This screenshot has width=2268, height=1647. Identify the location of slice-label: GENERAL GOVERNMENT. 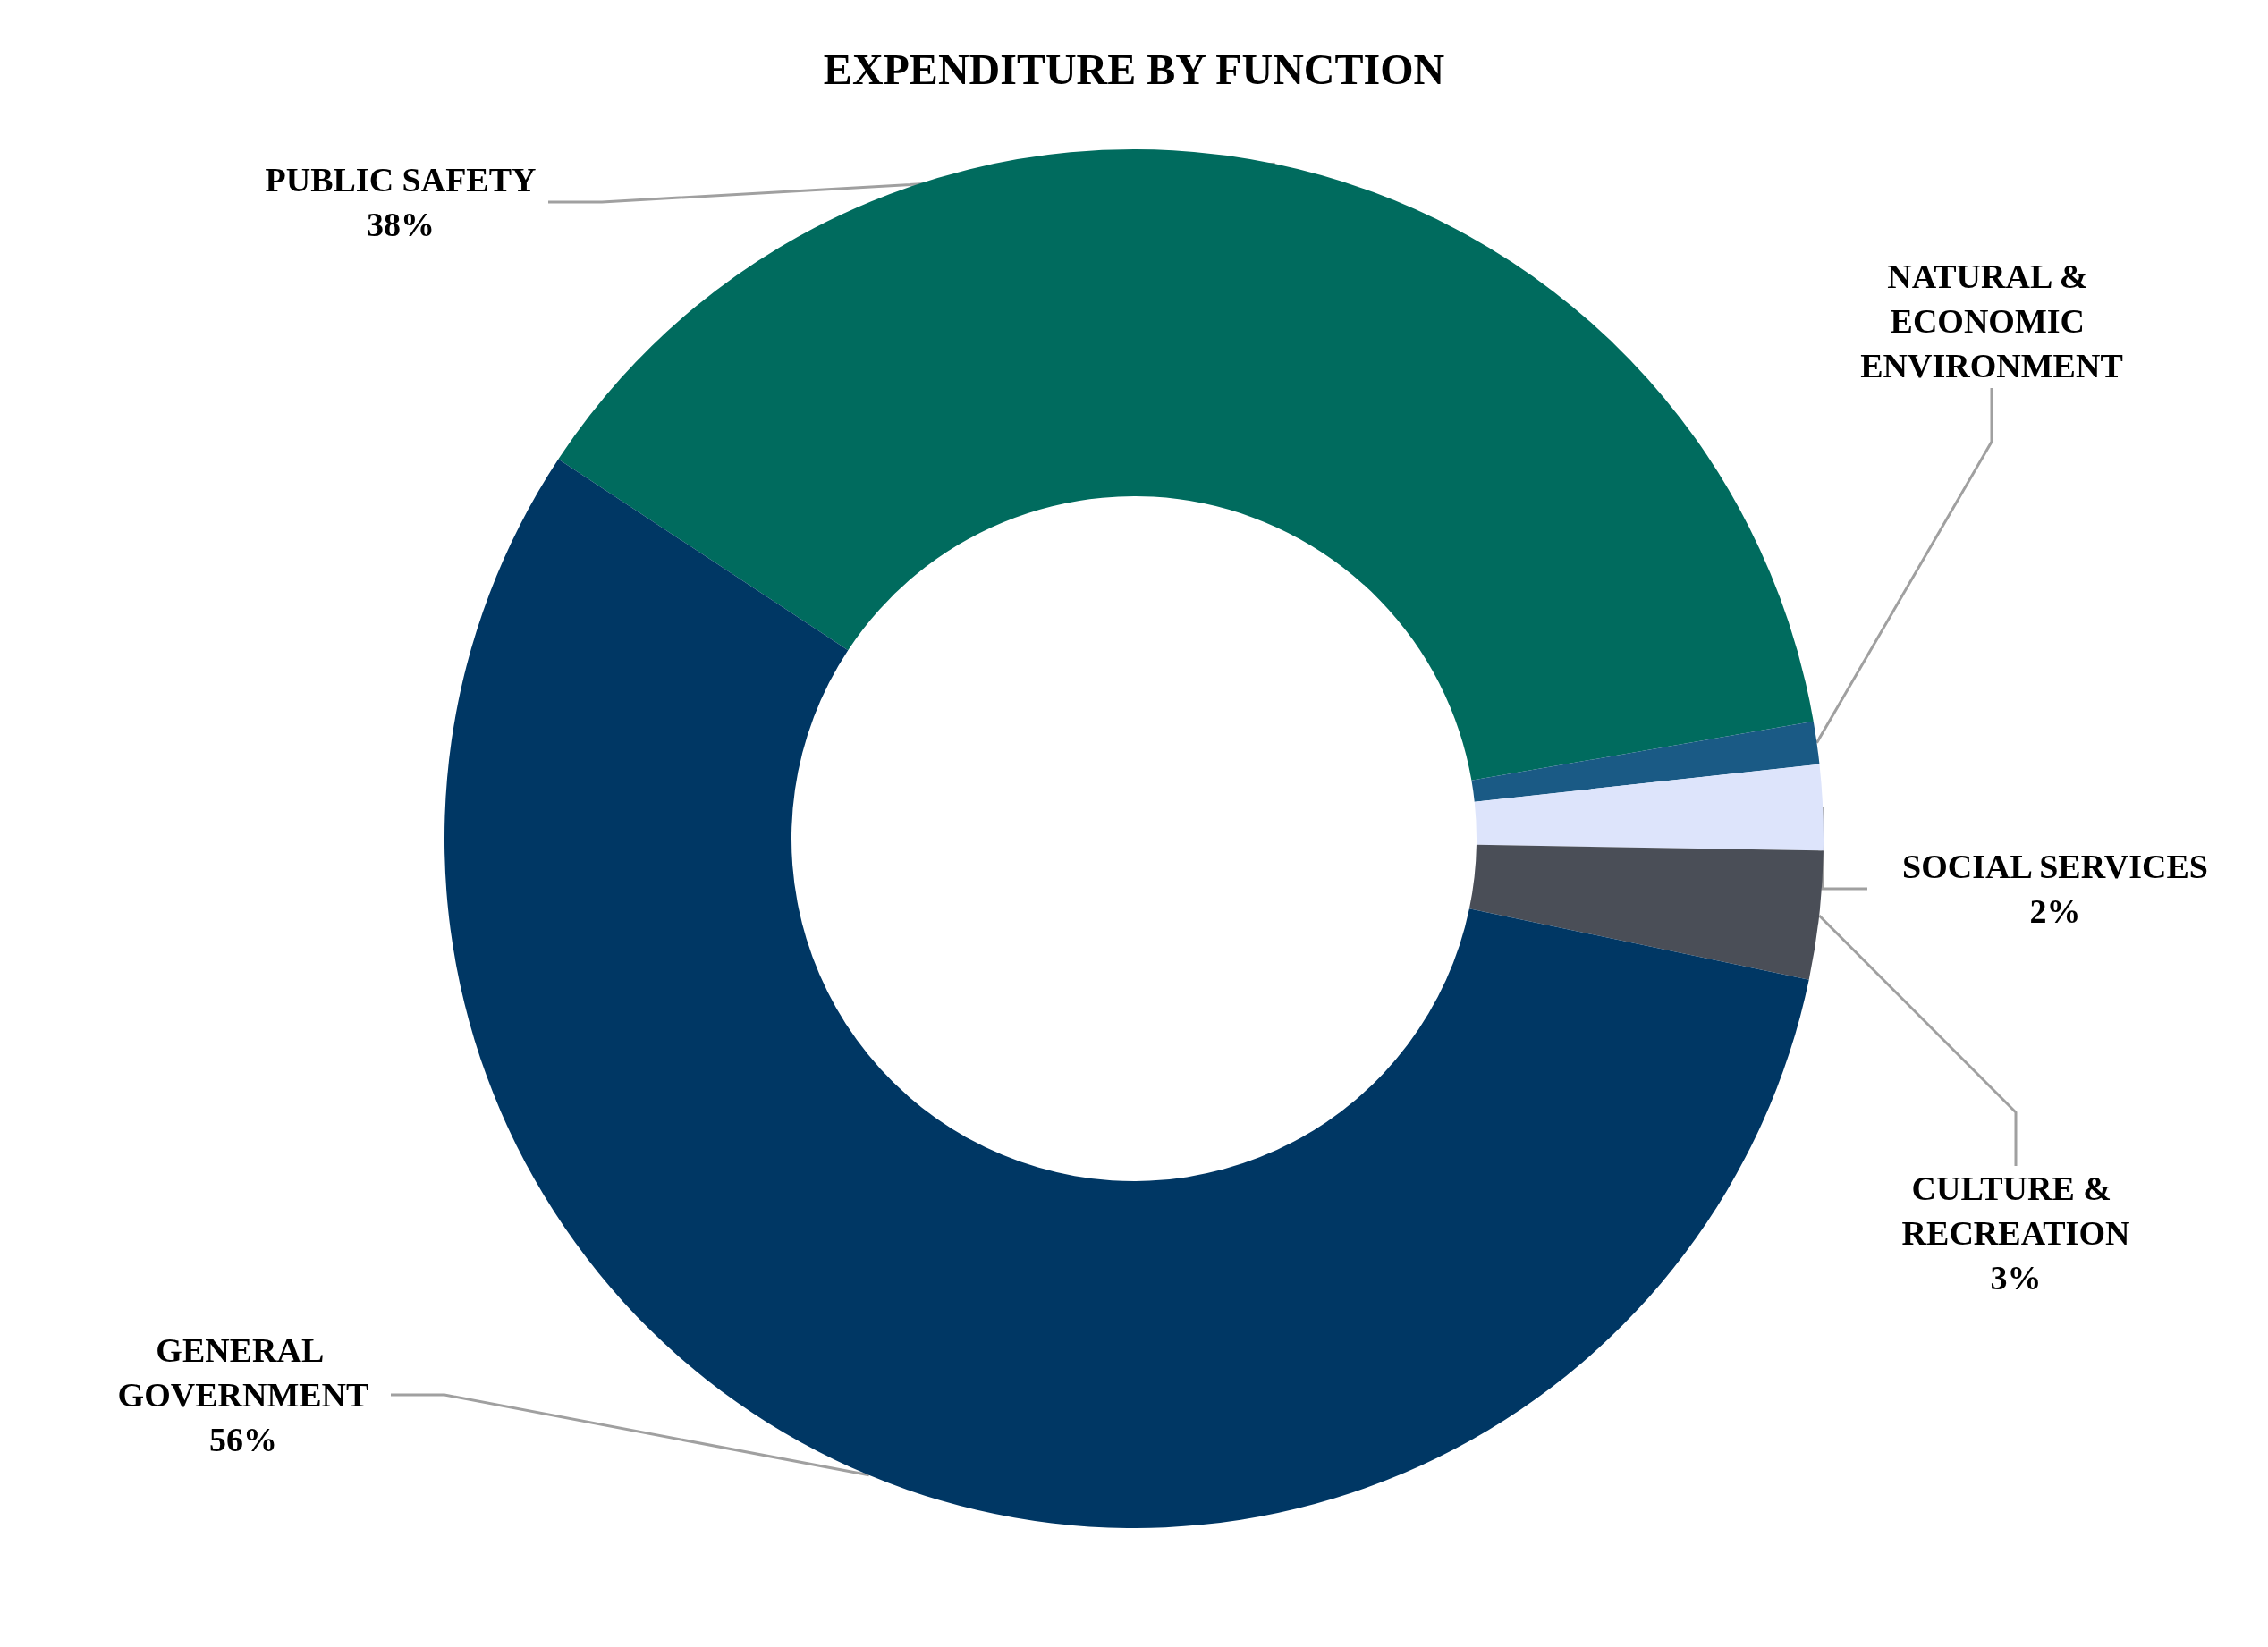
(243, 1372).